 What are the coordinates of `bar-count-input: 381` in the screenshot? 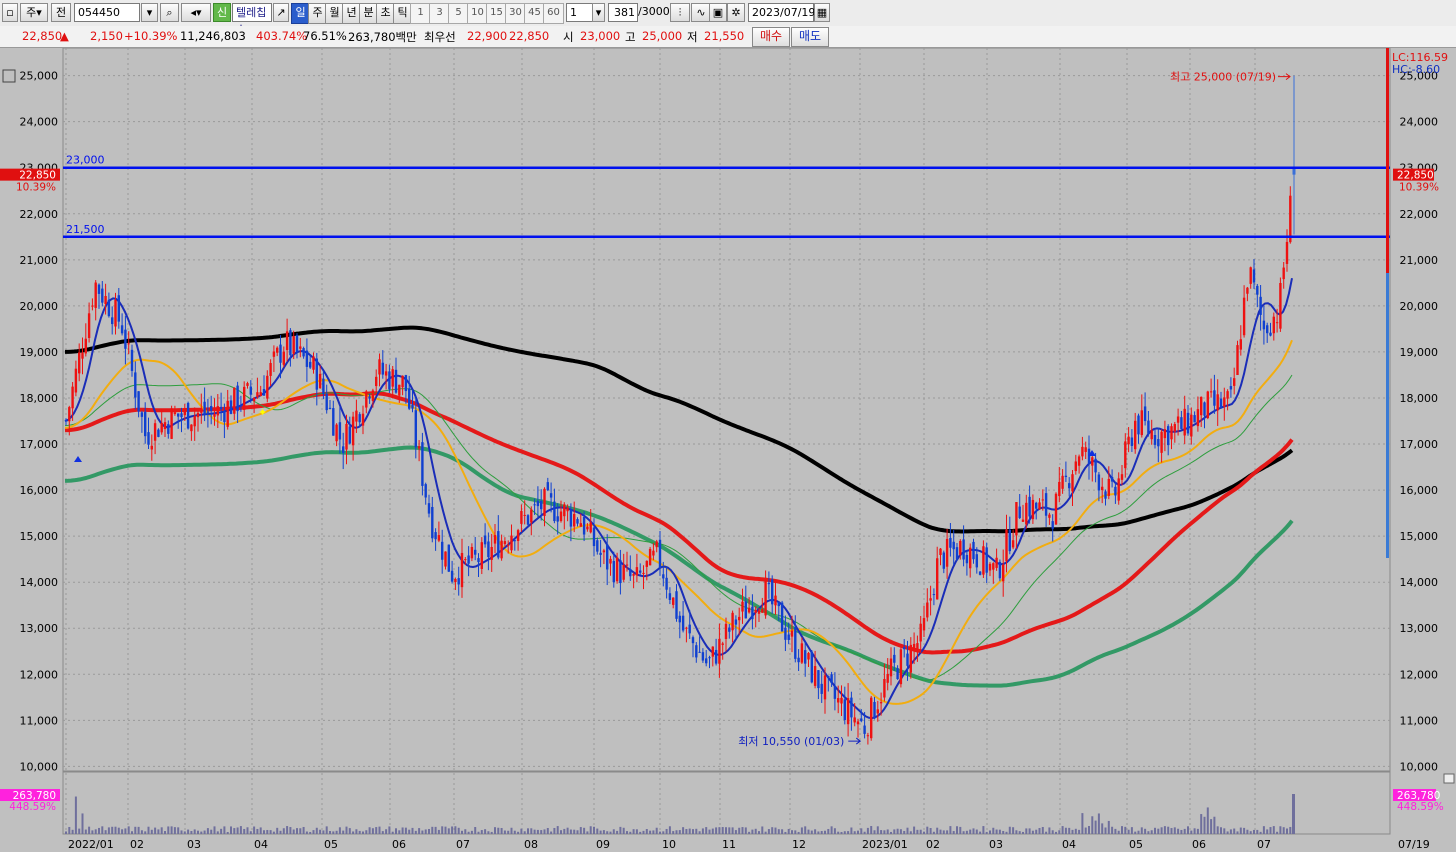 It's located at (623, 12).